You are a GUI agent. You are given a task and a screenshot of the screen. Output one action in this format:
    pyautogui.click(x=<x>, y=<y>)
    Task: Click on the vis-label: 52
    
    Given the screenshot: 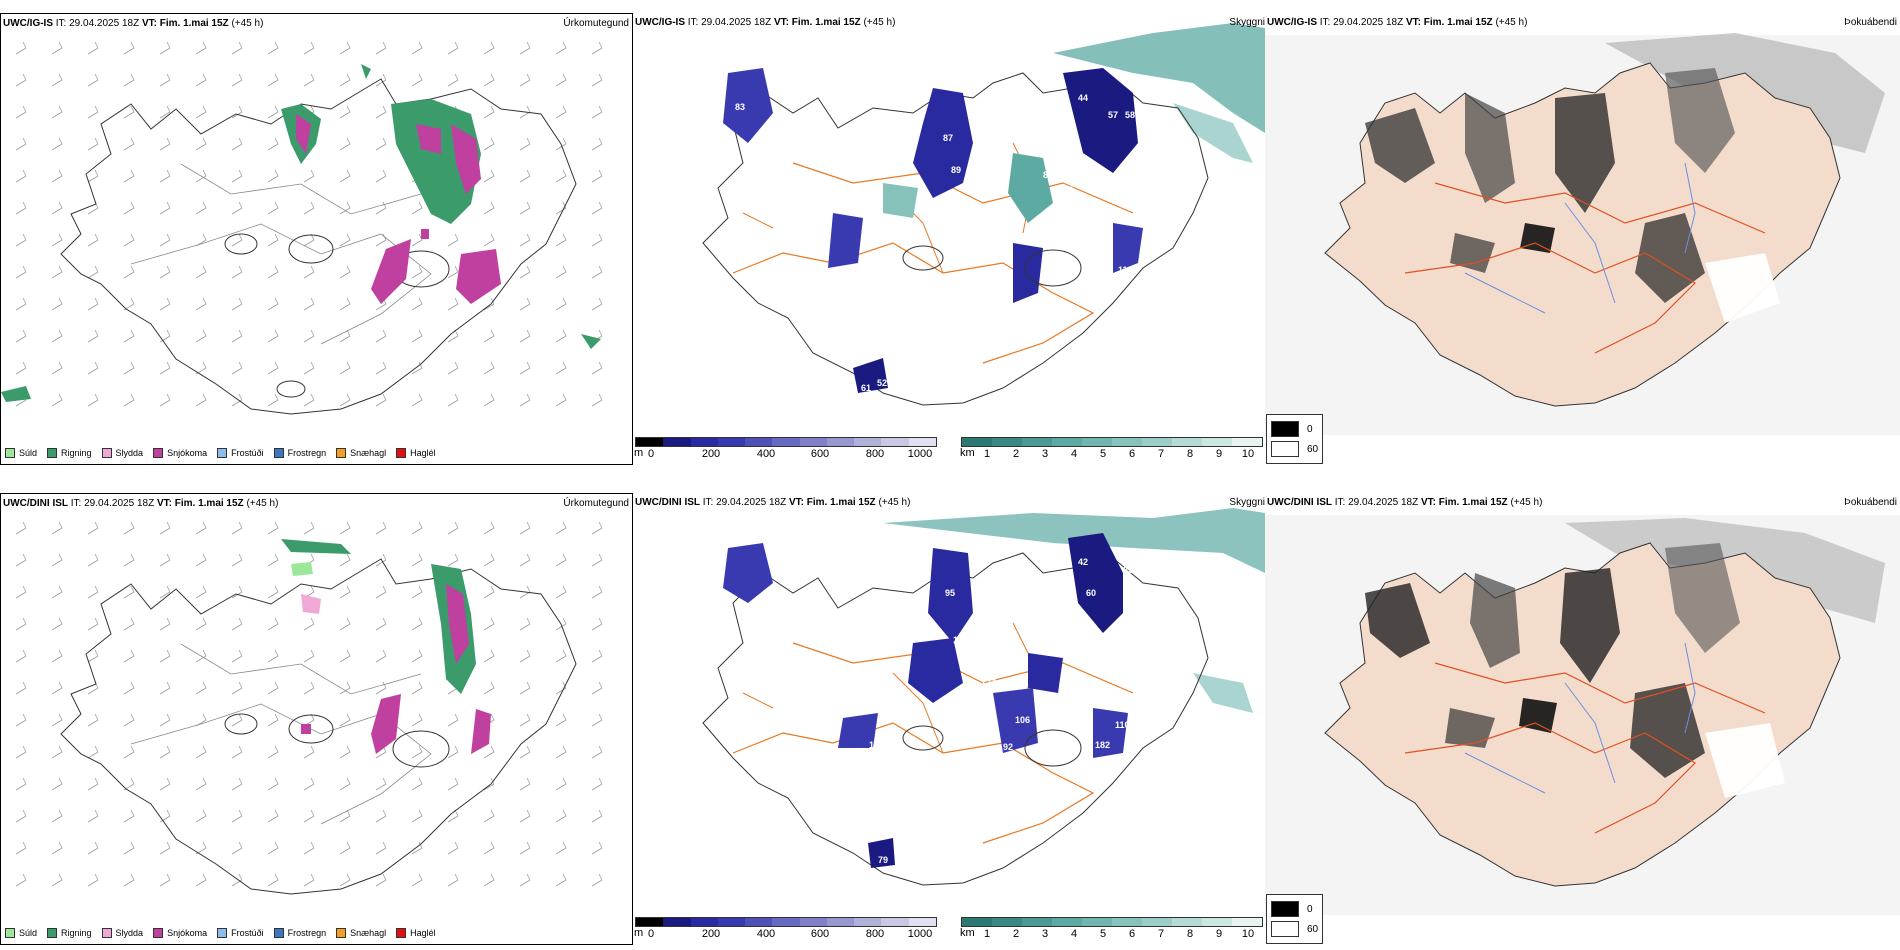 What is the action you would take?
    pyautogui.click(x=1148, y=148)
    